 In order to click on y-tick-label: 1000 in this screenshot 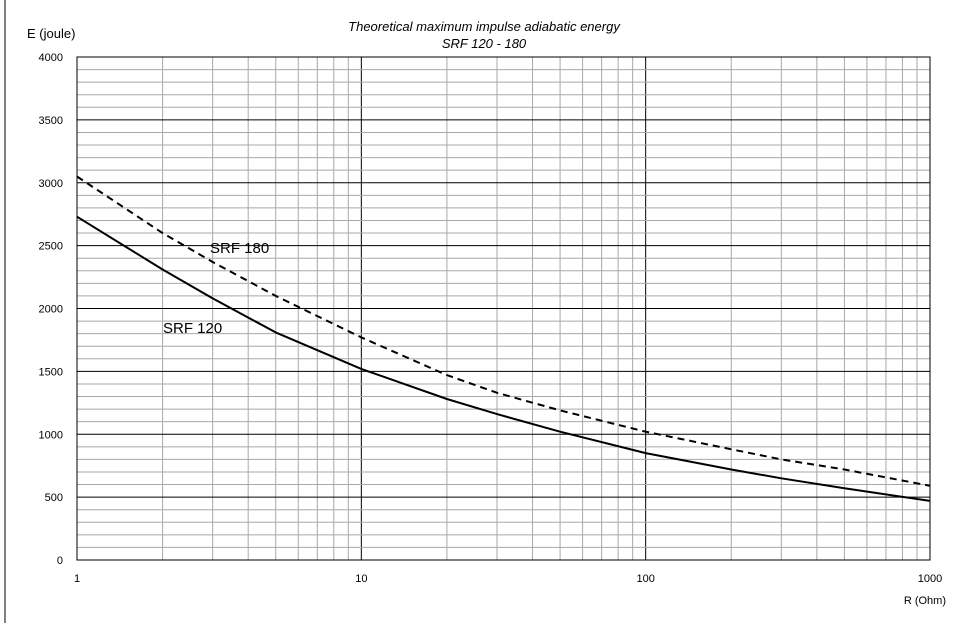, I will do `click(51, 435)`.